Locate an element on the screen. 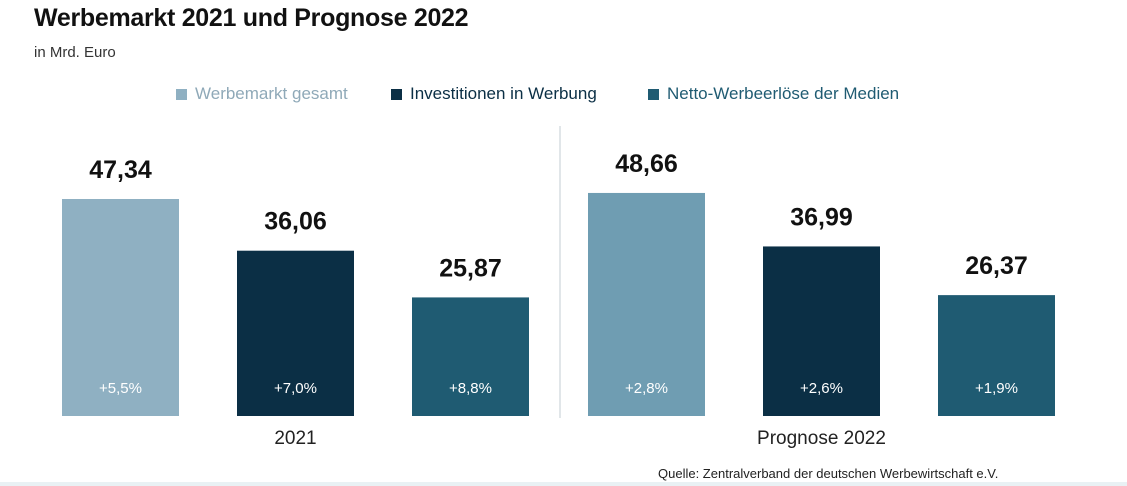 Image resolution: width=1127 pixels, height=486 pixels. value-label: 47,34 is located at coordinates (120, 170).